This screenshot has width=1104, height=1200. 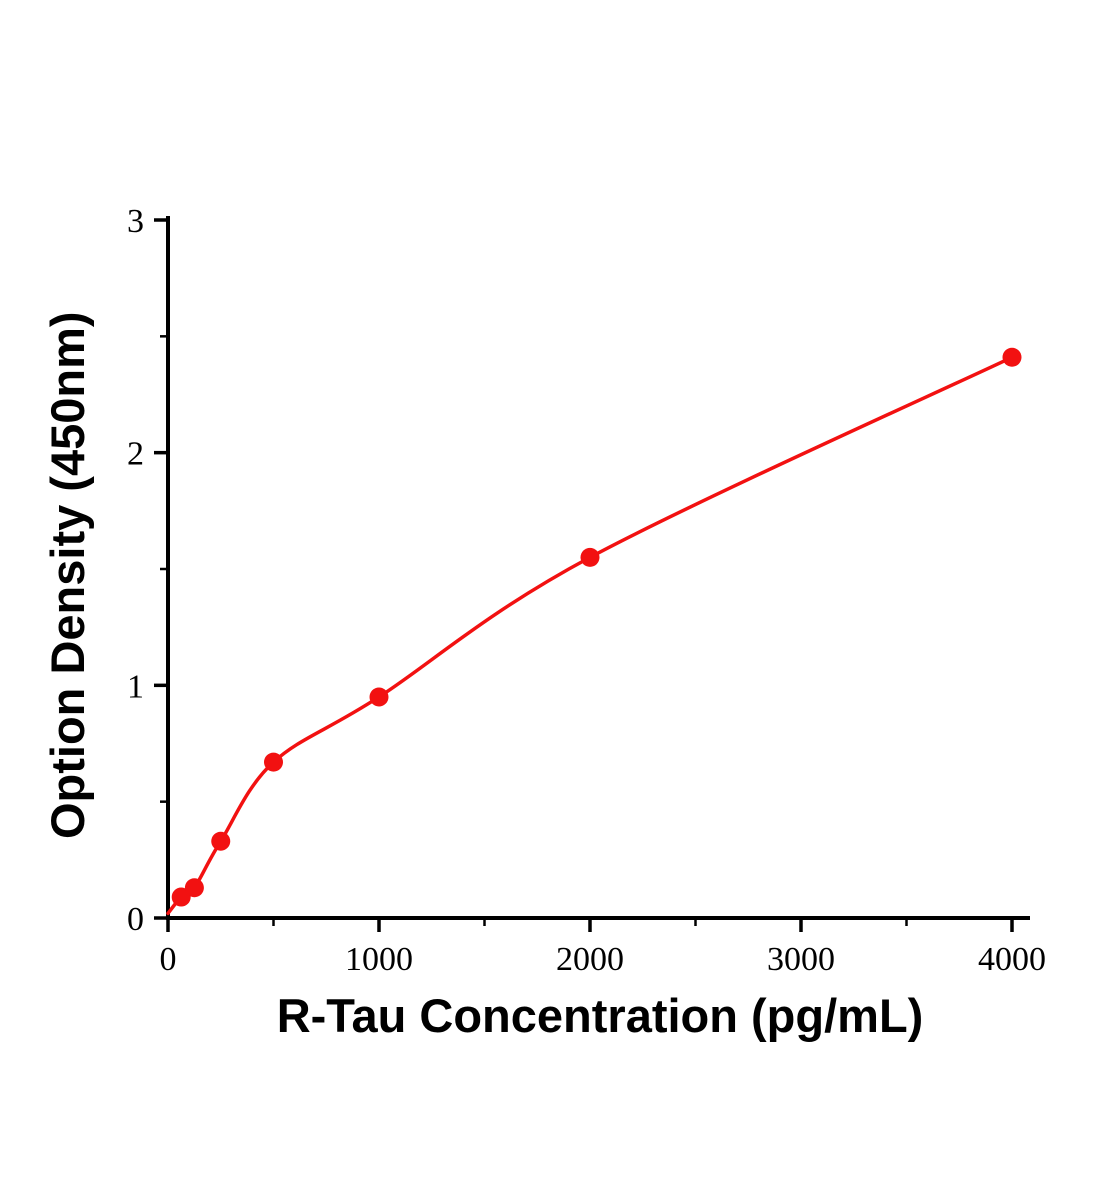 I want to click on x-axis-title: R-Tau Concentration (pg/mL), so click(x=600, y=1015).